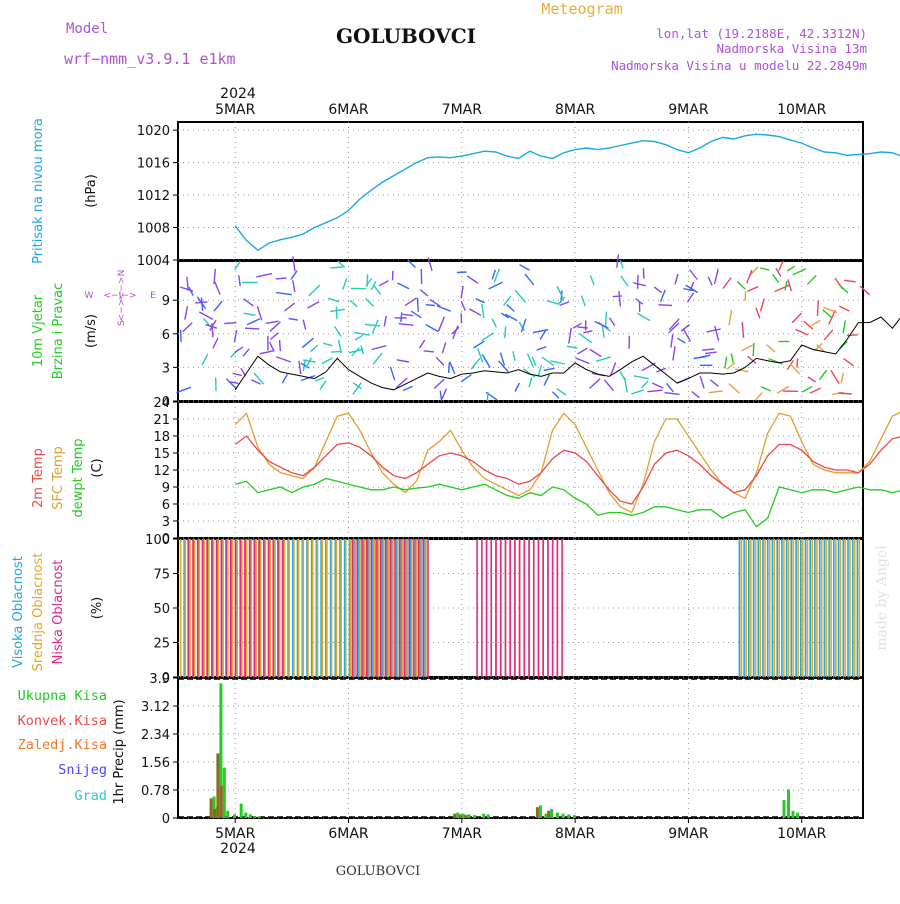  Describe the element at coordinates (378, 871) in the screenshot. I see `footer-station: GOLUBOVCI` at that location.